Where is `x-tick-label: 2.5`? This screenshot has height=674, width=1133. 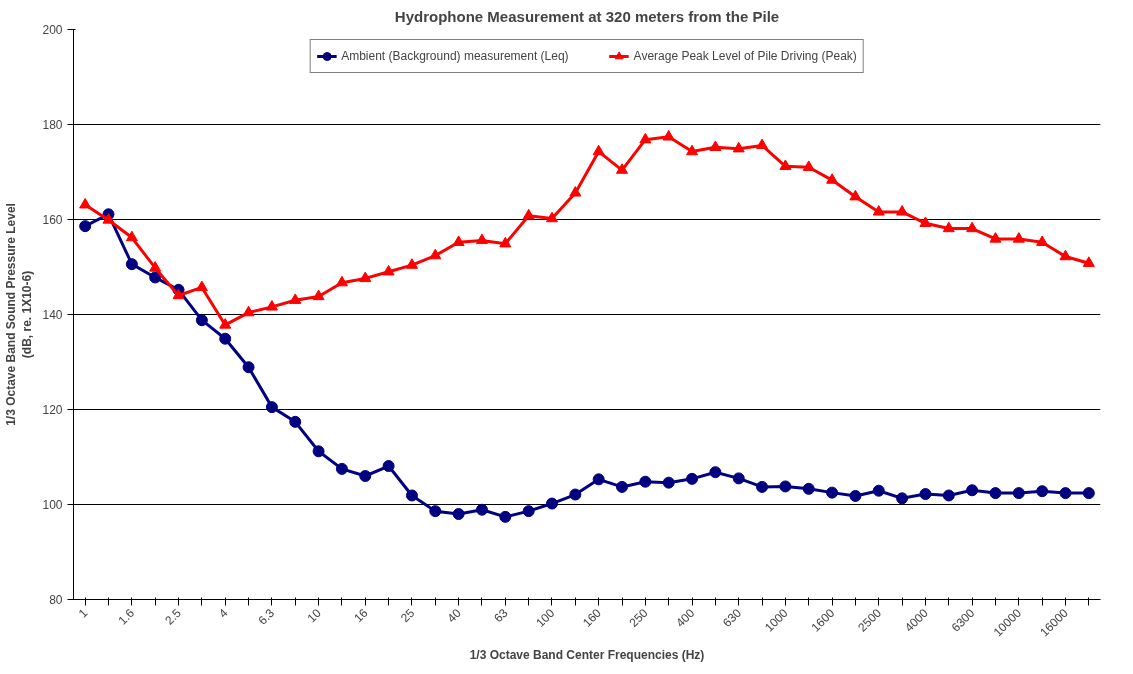 x-tick-label: 2.5 is located at coordinates (173, 616).